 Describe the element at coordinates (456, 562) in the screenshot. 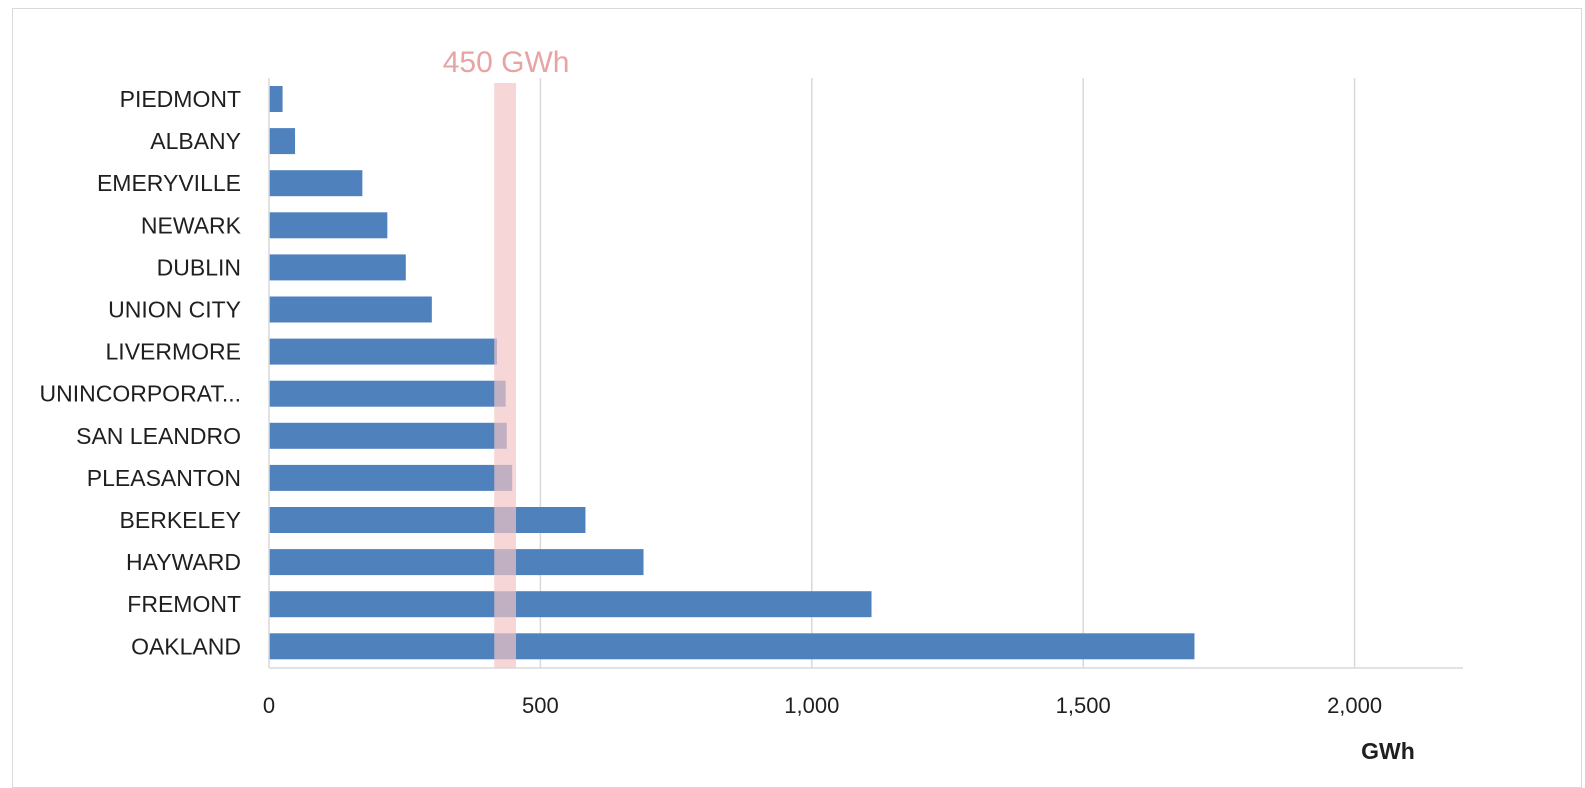

I see `bar-hayward` at that location.